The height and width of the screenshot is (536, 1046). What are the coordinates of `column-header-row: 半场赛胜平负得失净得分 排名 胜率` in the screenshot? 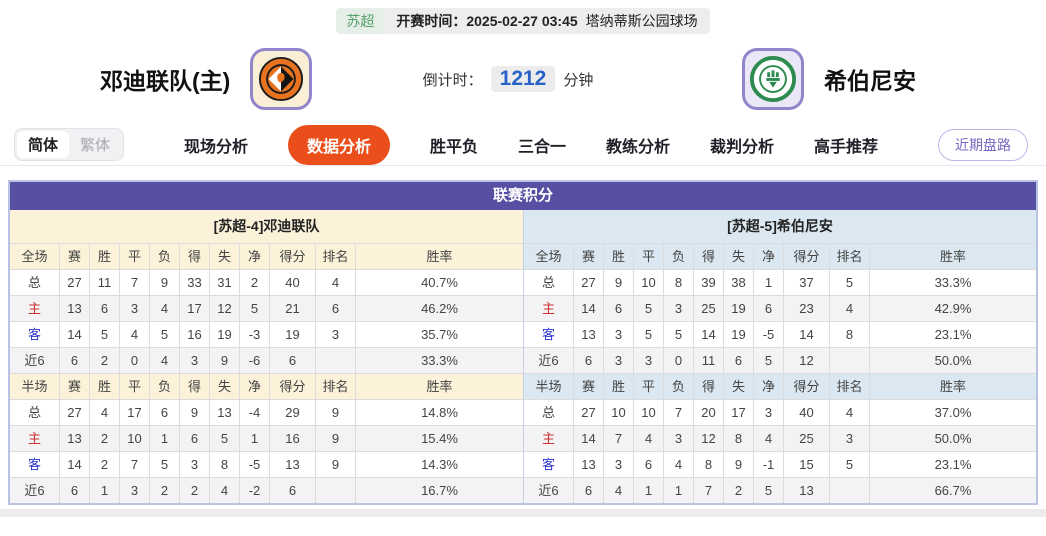 It's located at (780, 386).